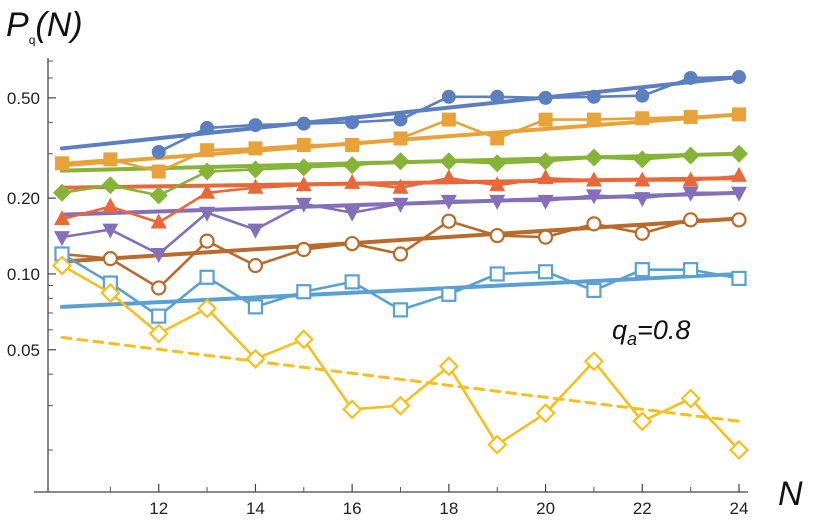 This screenshot has width=814, height=523. Describe the element at coordinates (23, 274) in the screenshot. I see `y-tick-label: 0.10` at that location.